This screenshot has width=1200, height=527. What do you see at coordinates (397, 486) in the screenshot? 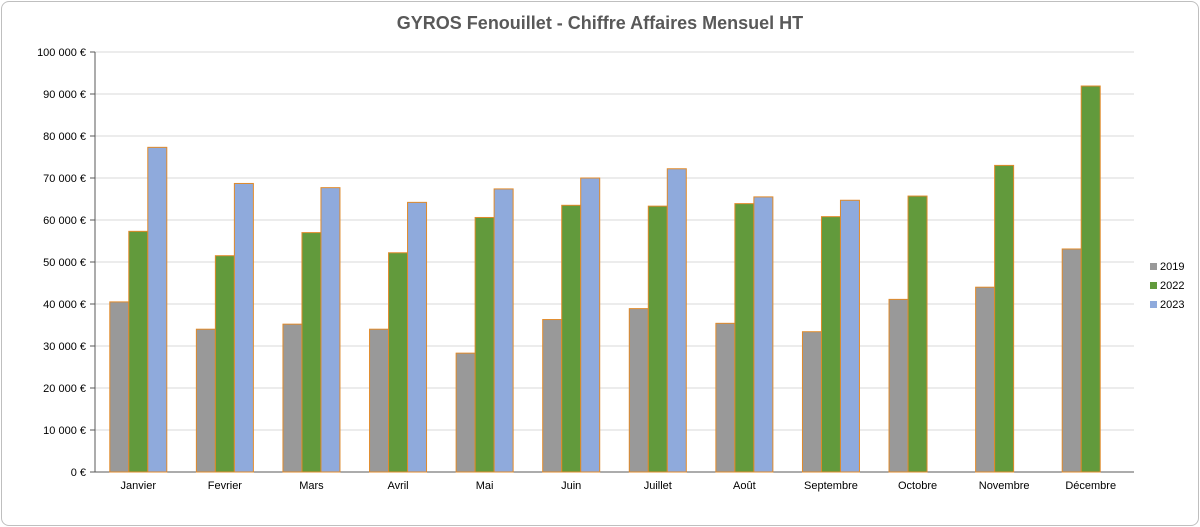
I see `x-tick-label: Avril` at bounding box center [397, 486].